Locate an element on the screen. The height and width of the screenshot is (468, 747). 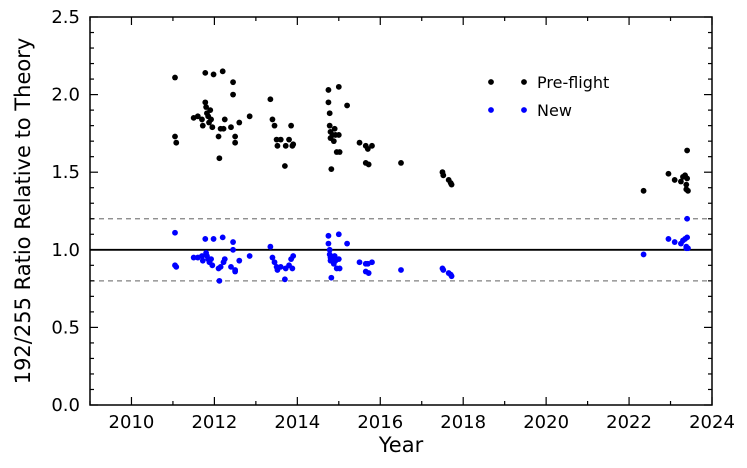
x-tick-label: 2016 is located at coordinates (380, 422).